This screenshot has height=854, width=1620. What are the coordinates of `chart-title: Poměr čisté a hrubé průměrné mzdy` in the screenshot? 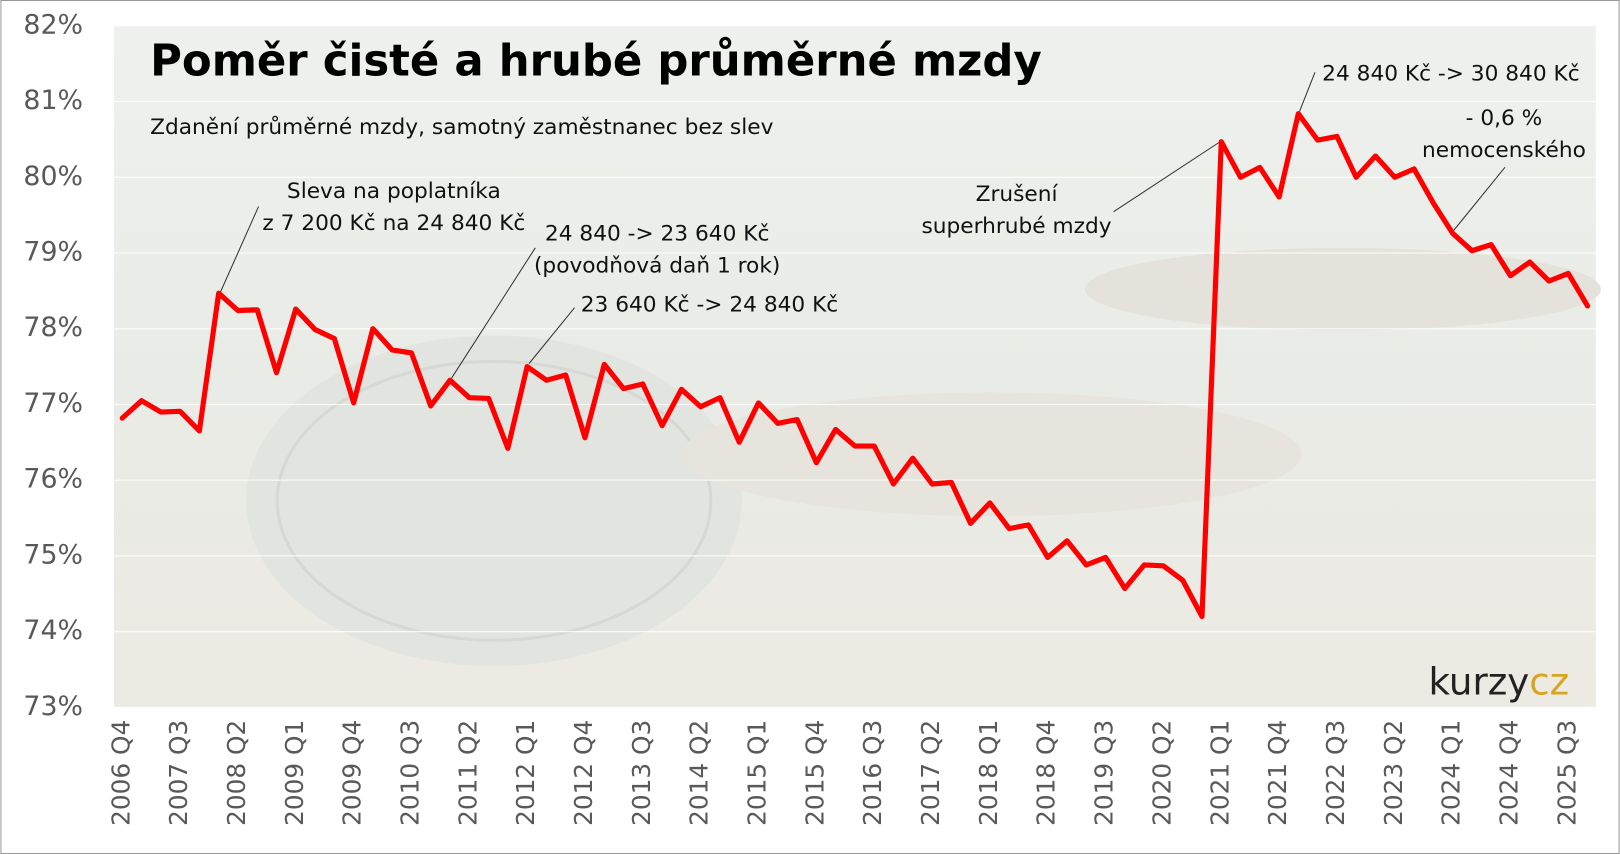 It's located at (596, 62).